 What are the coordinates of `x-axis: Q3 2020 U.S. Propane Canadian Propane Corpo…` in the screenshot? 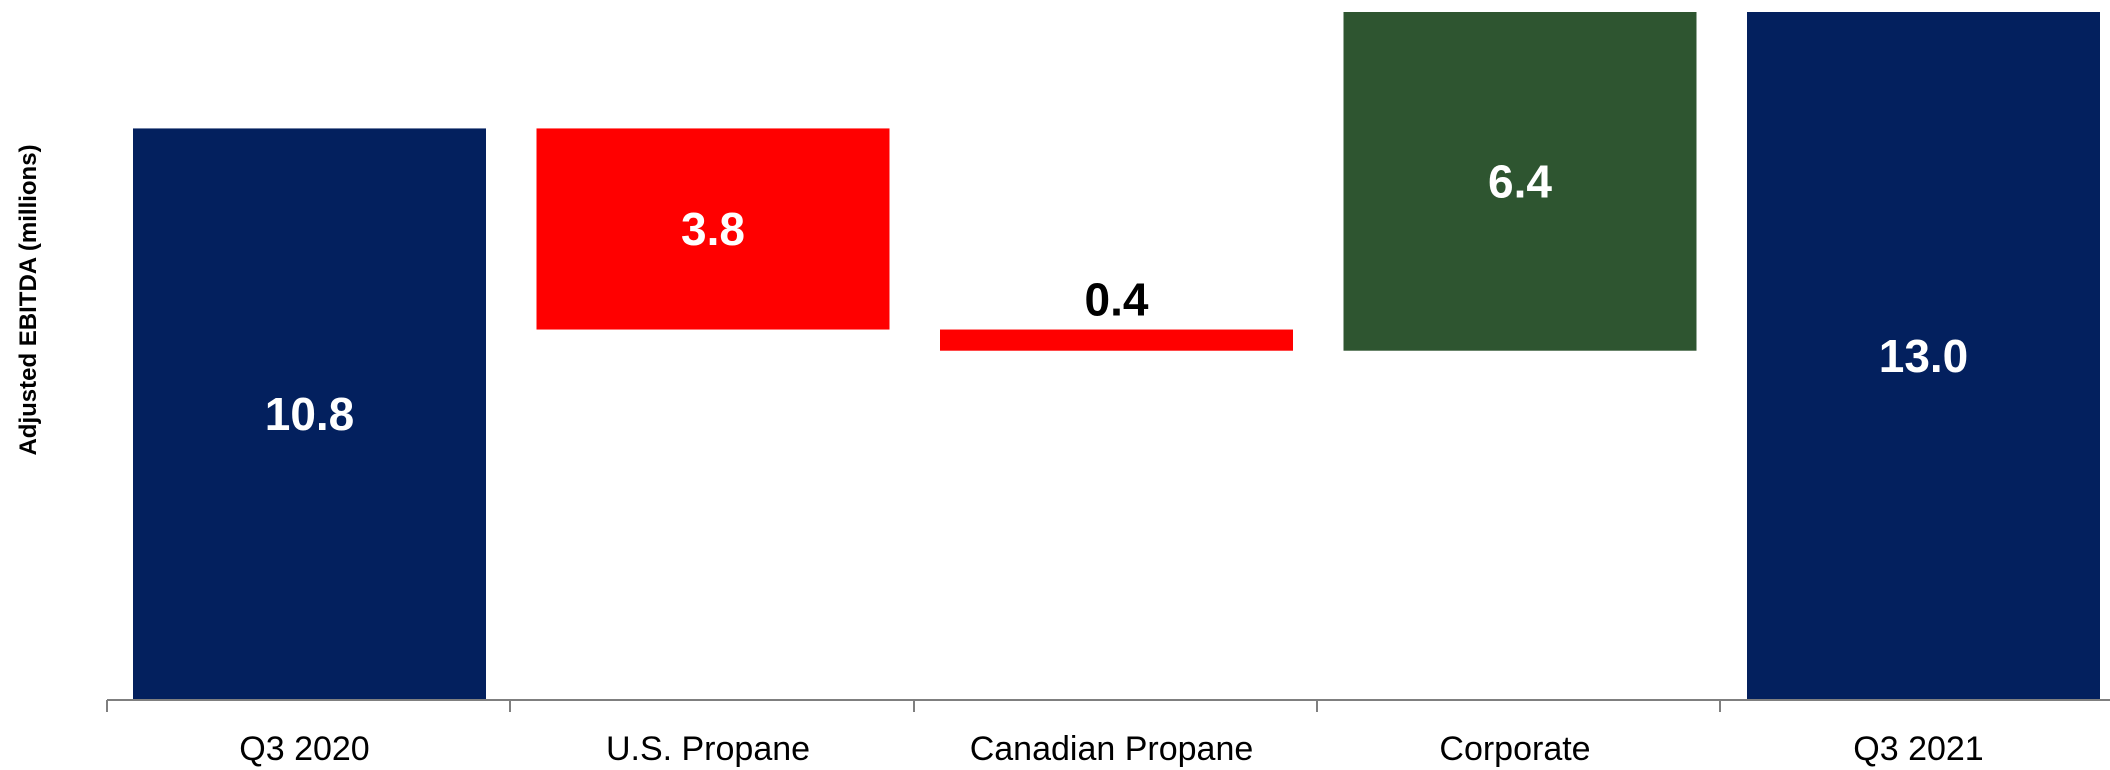 It's located at (1108, 733).